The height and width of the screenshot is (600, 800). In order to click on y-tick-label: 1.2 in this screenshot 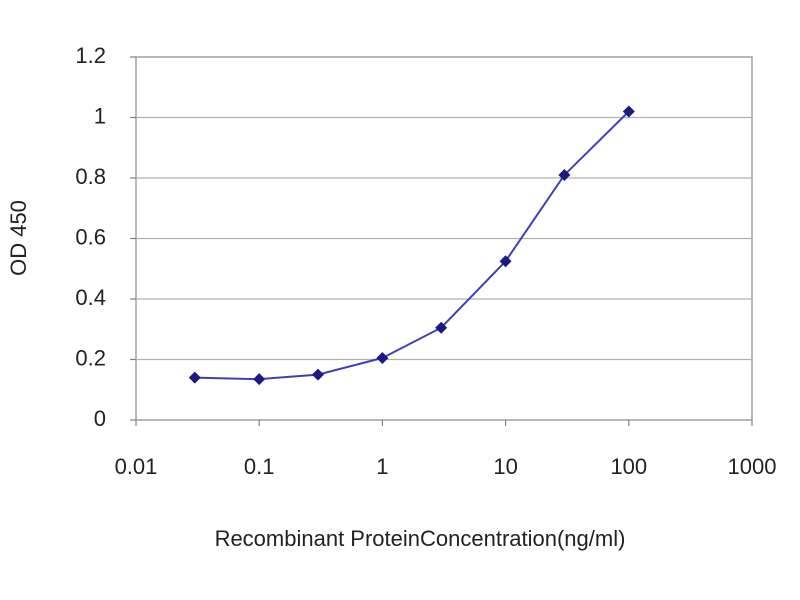, I will do `click(90, 55)`.